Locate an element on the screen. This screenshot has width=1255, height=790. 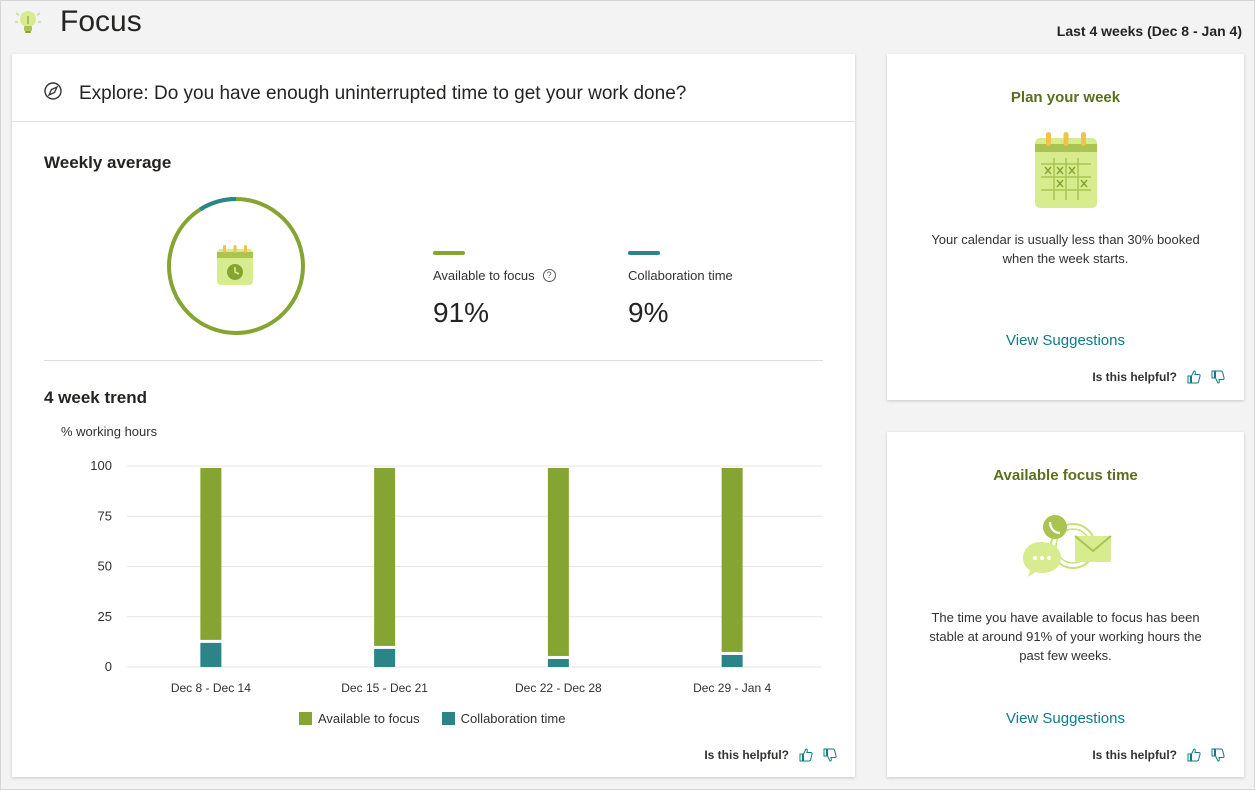
collab-time-value: 9% is located at coordinates (648, 312).